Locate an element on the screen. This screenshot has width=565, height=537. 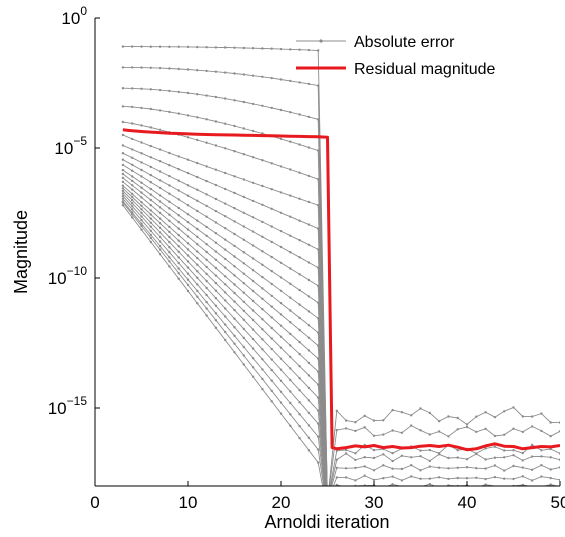
legend-marker-absolute-error is located at coordinates (321, 41).